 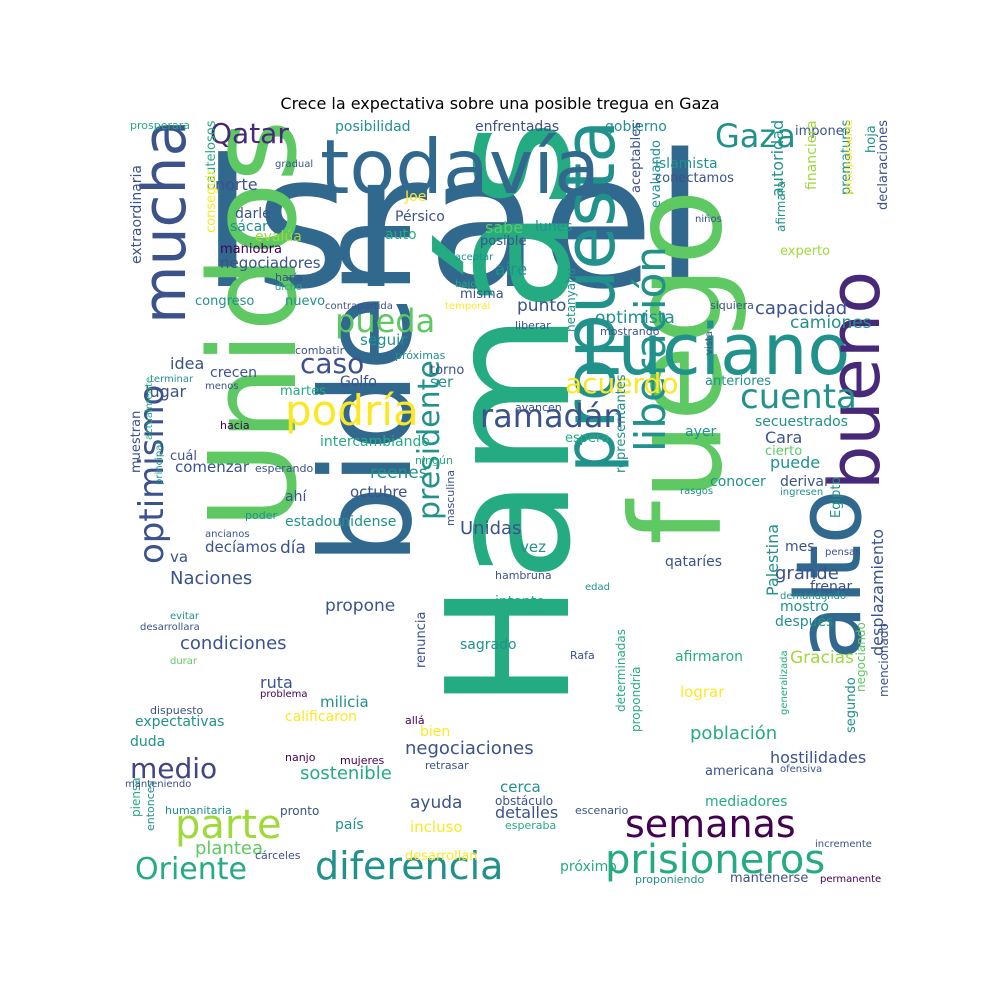 What do you see at coordinates (805, 482) in the screenshot?
I see `word-65: derivar` at bounding box center [805, 482].